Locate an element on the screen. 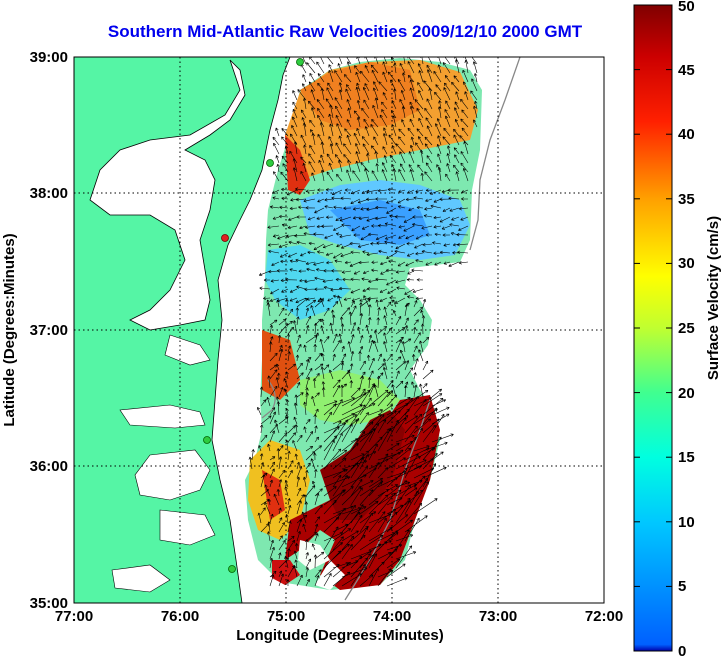 The height and width of the screenshot is (659, 724). colorbar-tick-label: 25 is located at coordinates (686, 328).